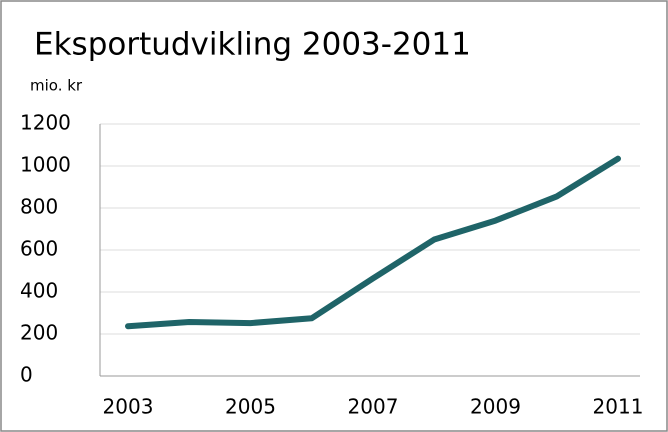 The height and width of the screenshot is (432, 668). Describe the element at coordinates (250, 407) in the screenshot. I see `x-tick-label: 2005` at that location.